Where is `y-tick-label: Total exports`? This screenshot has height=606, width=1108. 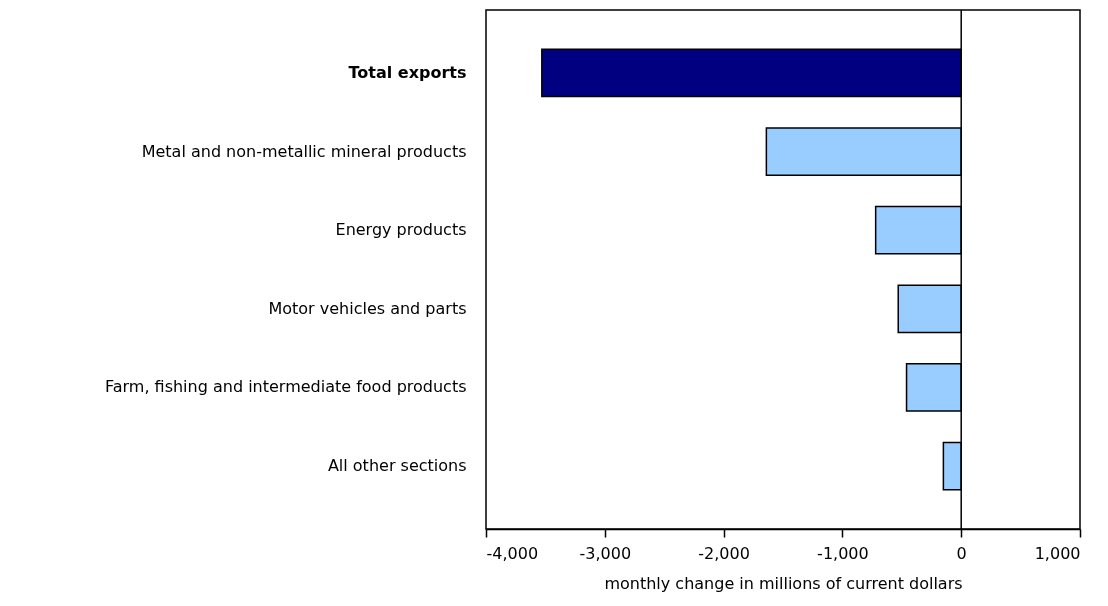 y-tick-label: Total exports is located at coordinates (407, 72).